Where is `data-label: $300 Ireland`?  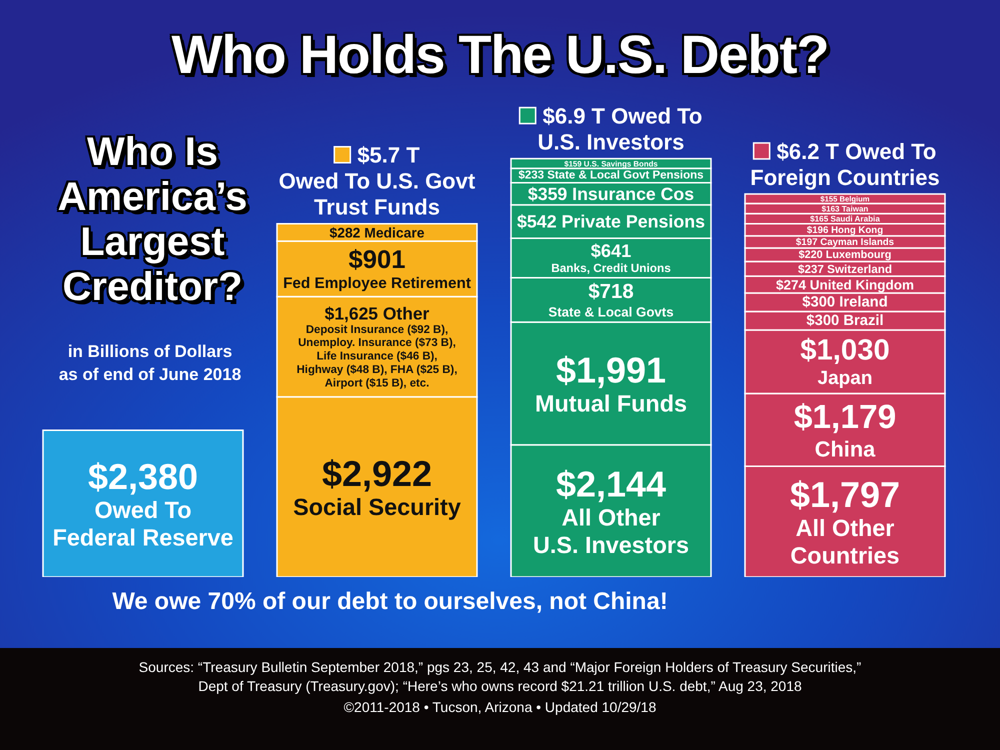 data-label: $300 Ireland is located at coordinates (845, 302).